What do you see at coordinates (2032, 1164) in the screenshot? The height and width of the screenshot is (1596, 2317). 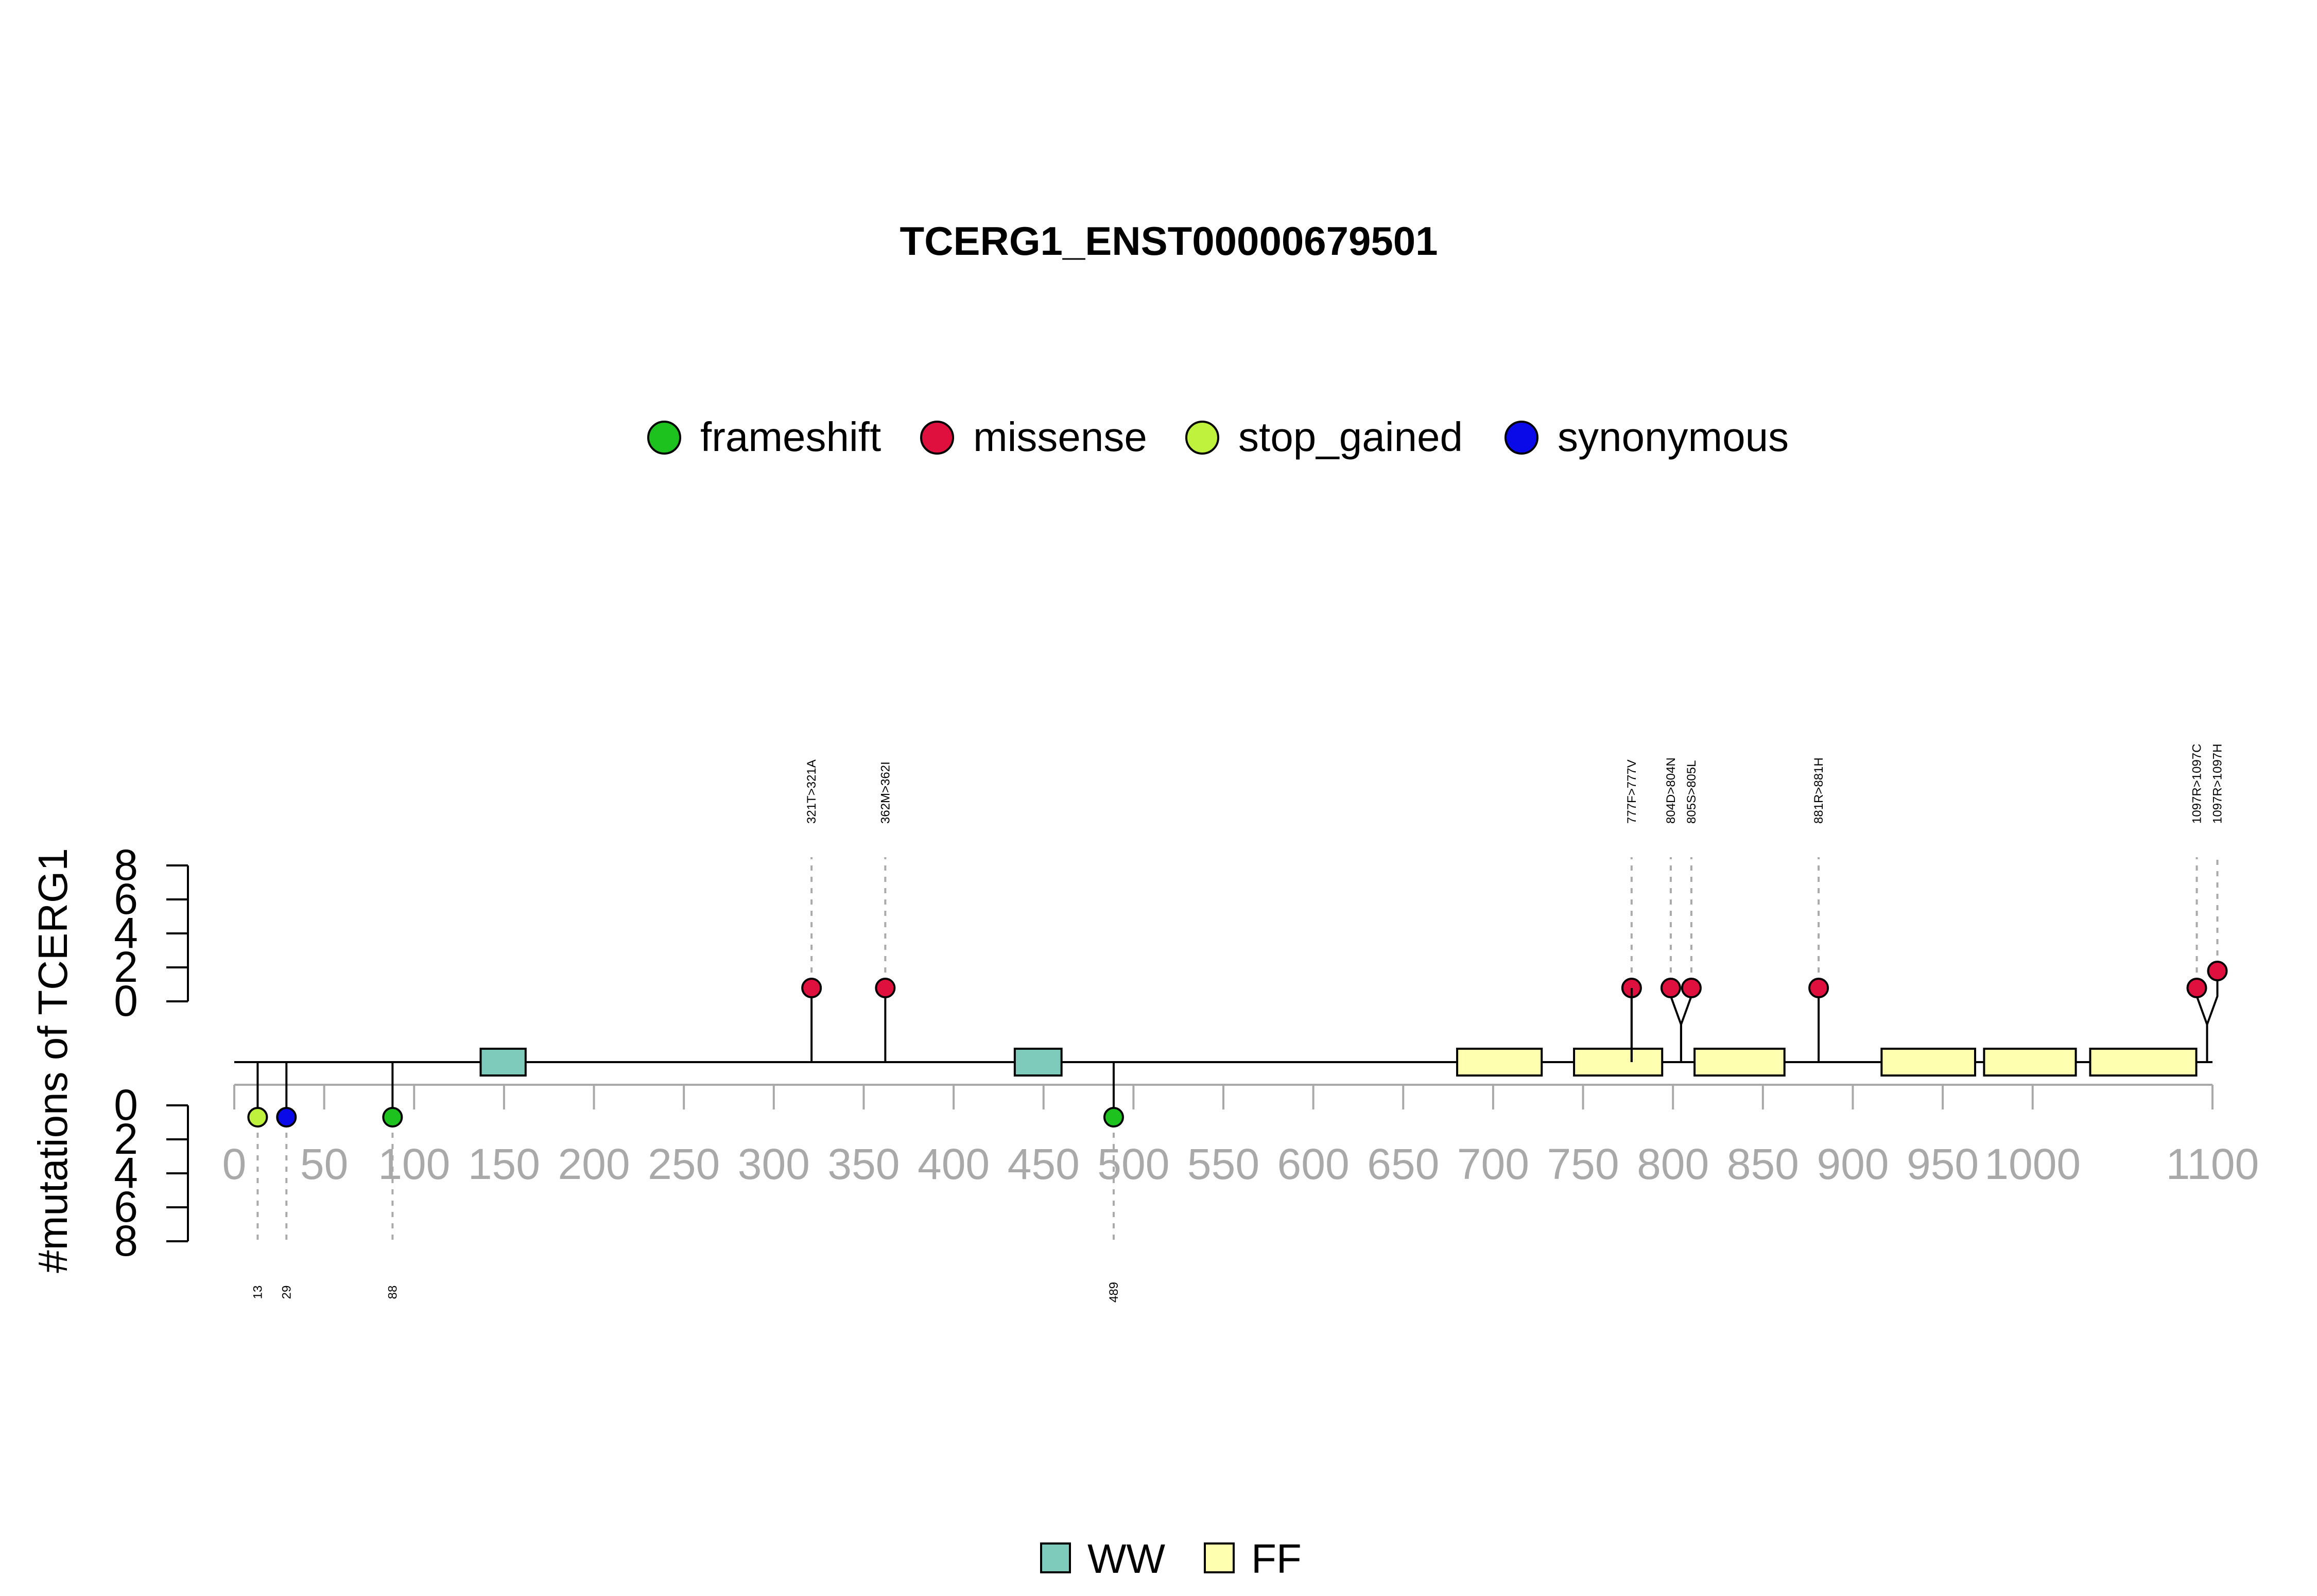 I see `x-tick-label-1000: 1000` at bounding box center [2032, 1164].